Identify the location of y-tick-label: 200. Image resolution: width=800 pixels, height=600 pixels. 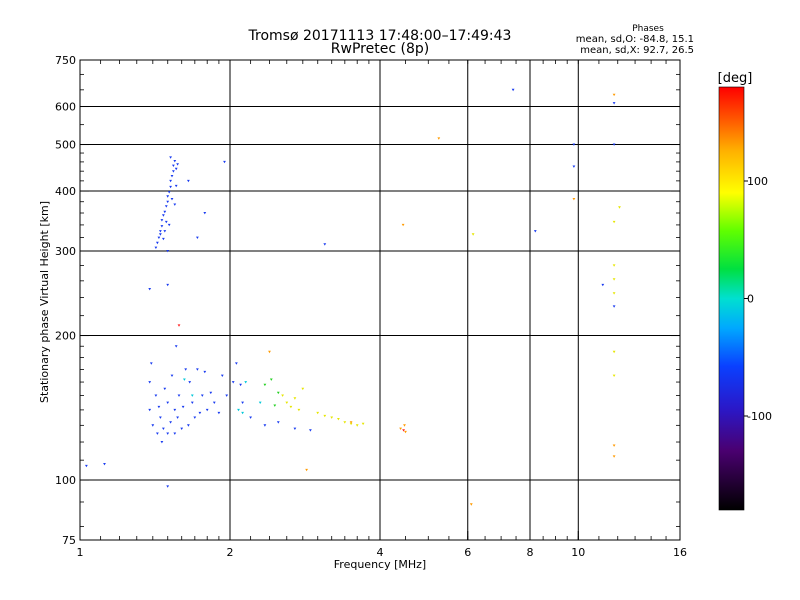
(65, 336).